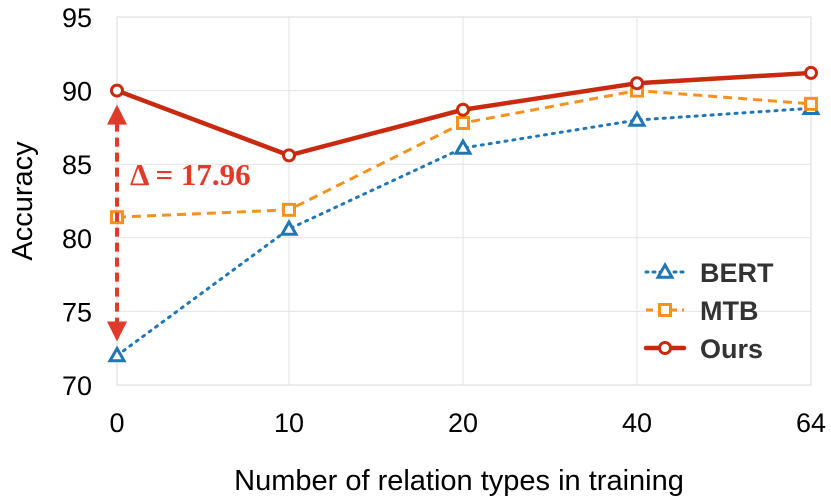 The width and height of the screenshot is (831, 501). What do you see at coordinates (77, 165) in the screenshot?
I see `y-tick-label-85: 85` at bounding box center [77, 165].